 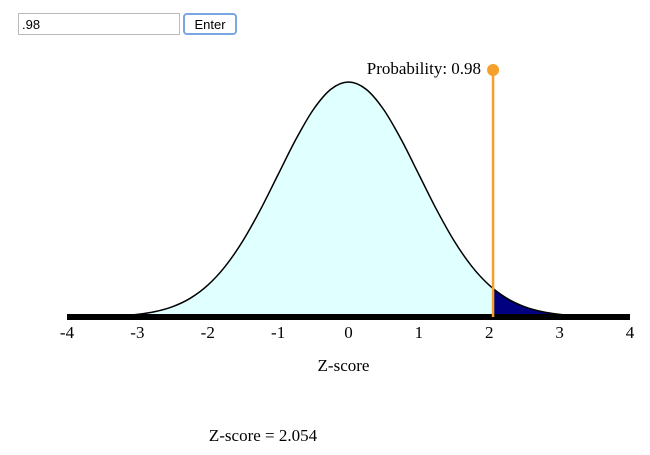 What do you see at coordinates (419, 332) in the screenshot?
I see `x-tick-label: 1` at bounding box center [419, 332].